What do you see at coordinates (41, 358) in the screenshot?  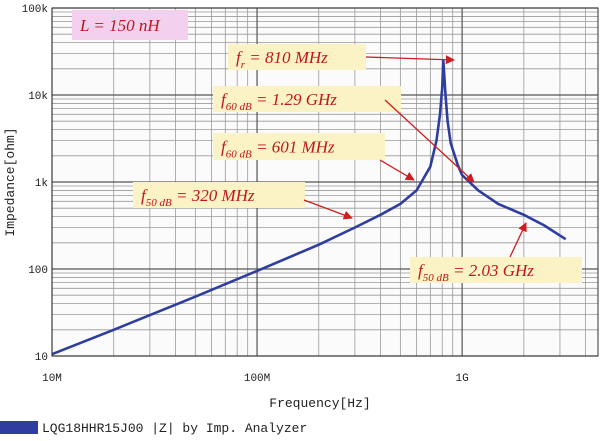 I see `y-tick-label: 10` at bounding box center [41, 358].